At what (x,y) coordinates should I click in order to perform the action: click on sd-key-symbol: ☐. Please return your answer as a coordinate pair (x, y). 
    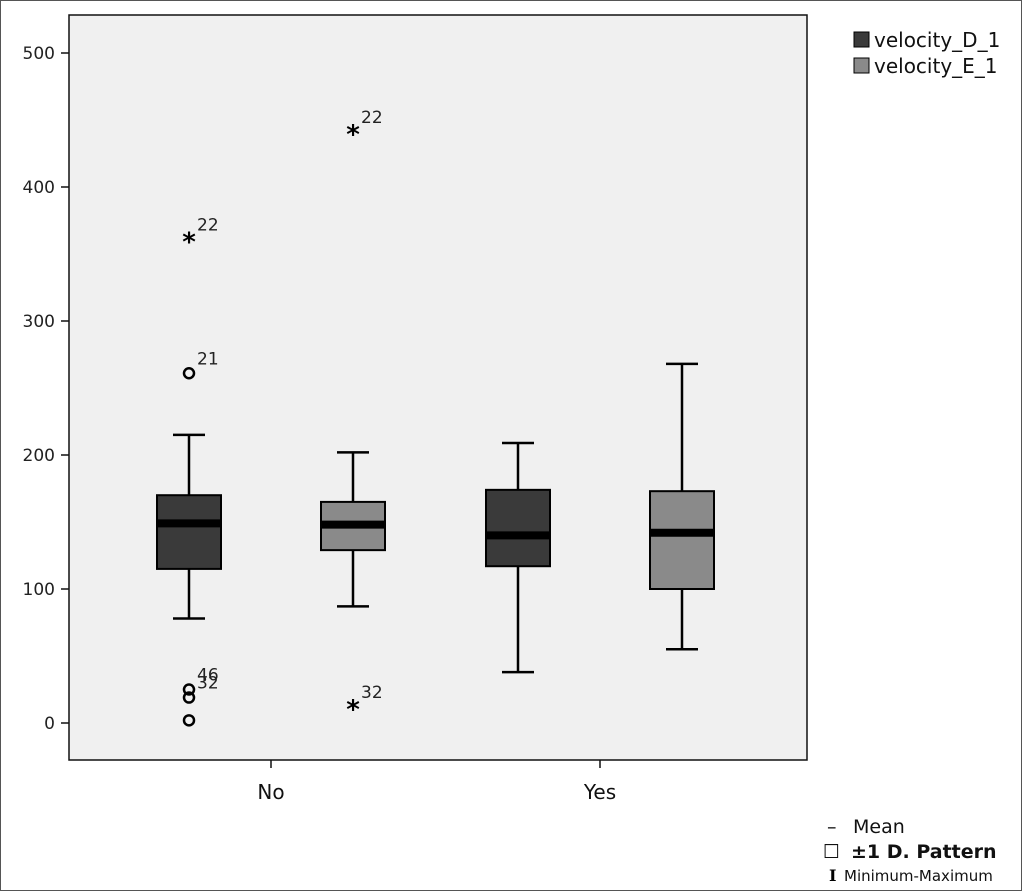
    Looking at the image, I should click on (831, 852).